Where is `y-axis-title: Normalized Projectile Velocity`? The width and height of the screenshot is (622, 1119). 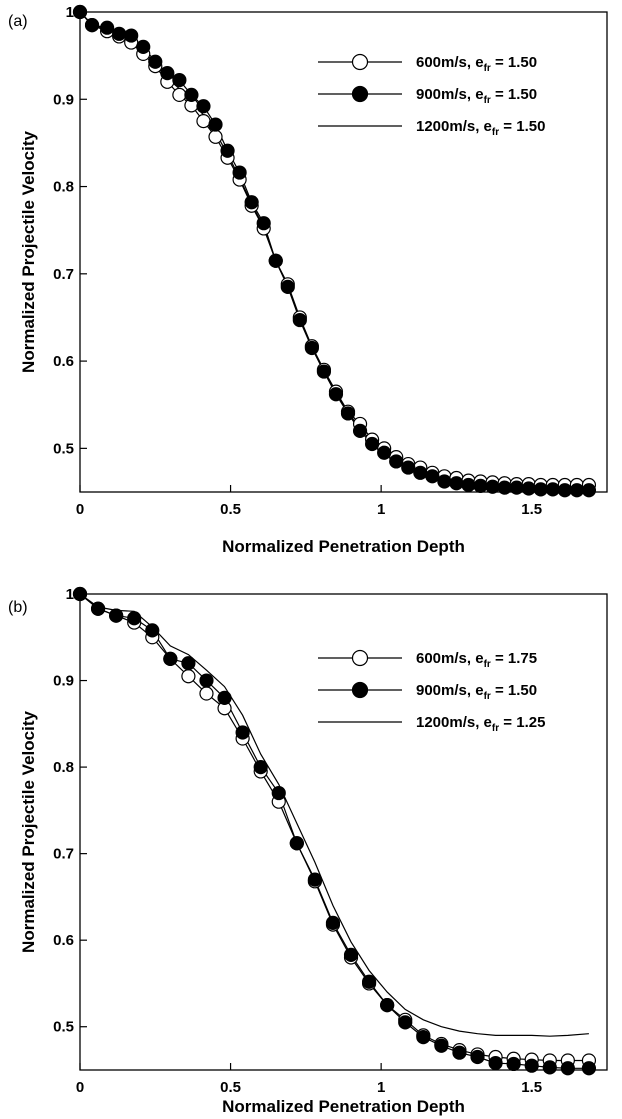
y-axis-title: Normalized Projectile Velocity is located at coordinates (28, 252).